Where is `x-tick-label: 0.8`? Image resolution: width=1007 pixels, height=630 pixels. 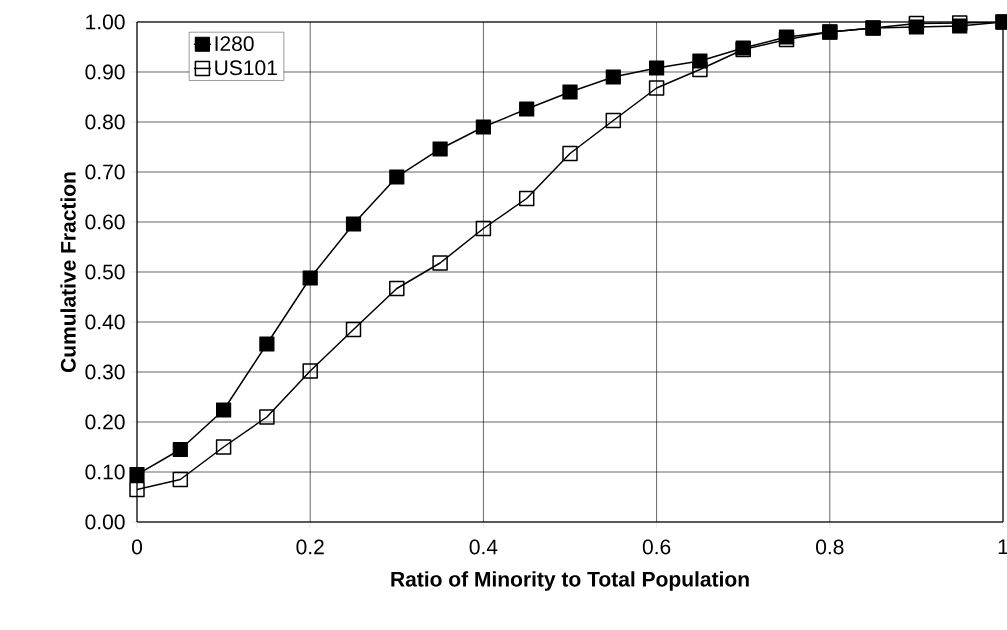 x-tick-label: 0.8 is located at coordinates (830, 547).